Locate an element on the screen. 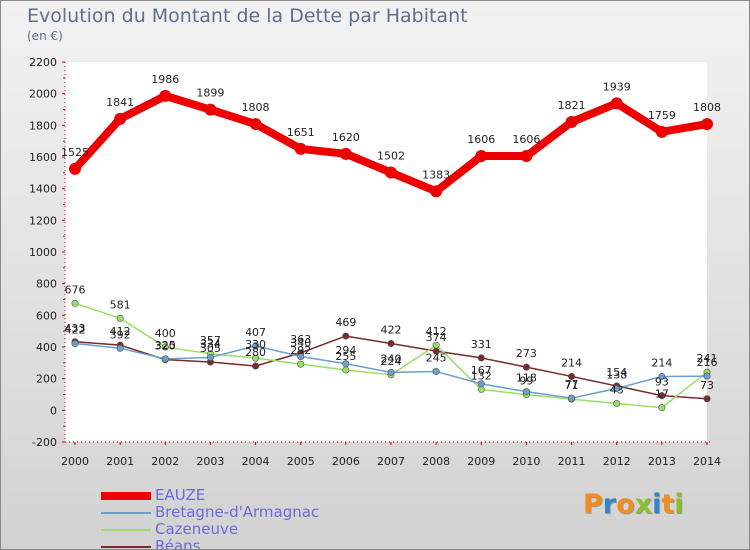 Image resolution: width=750 pixels, height=550 pixels. x-tick-label: 2005 is located at coordinates (301, 461).